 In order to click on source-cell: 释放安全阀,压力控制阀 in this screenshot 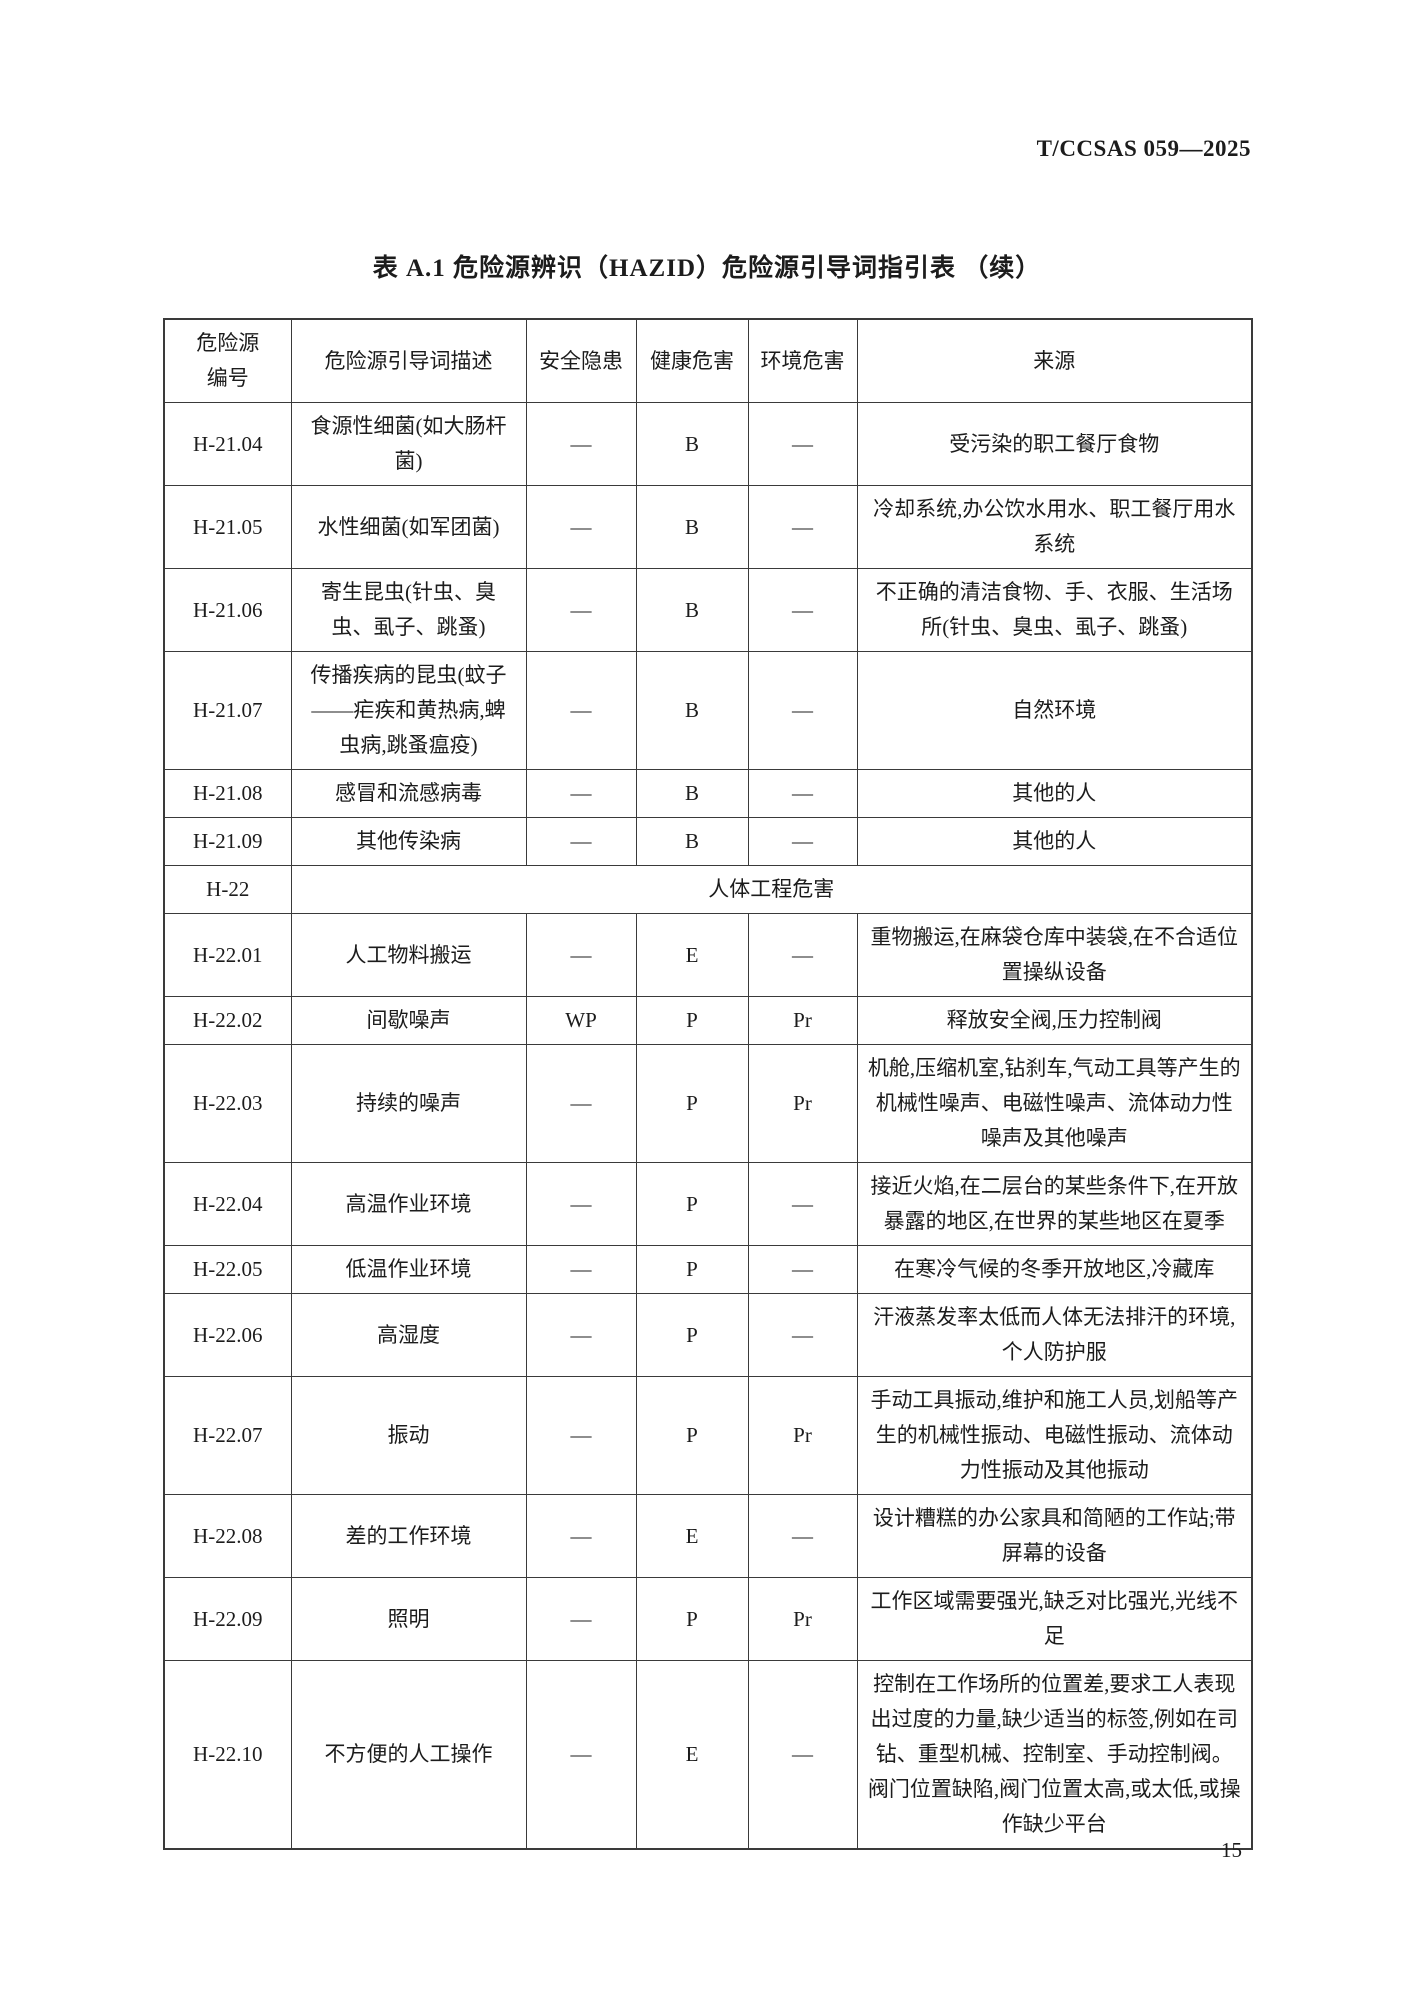, I will do `click(1054, 1020)`.